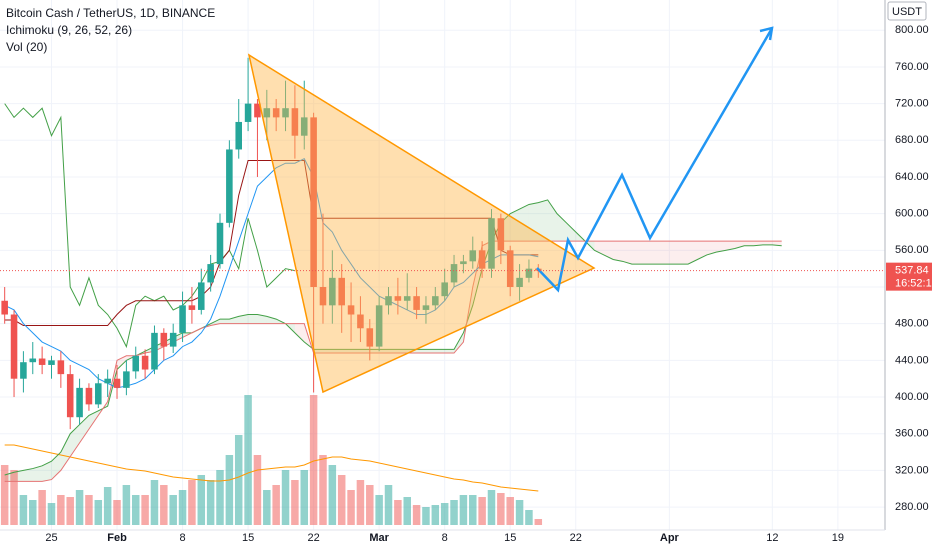  I want to click on lagging-span, so click(149, 226).